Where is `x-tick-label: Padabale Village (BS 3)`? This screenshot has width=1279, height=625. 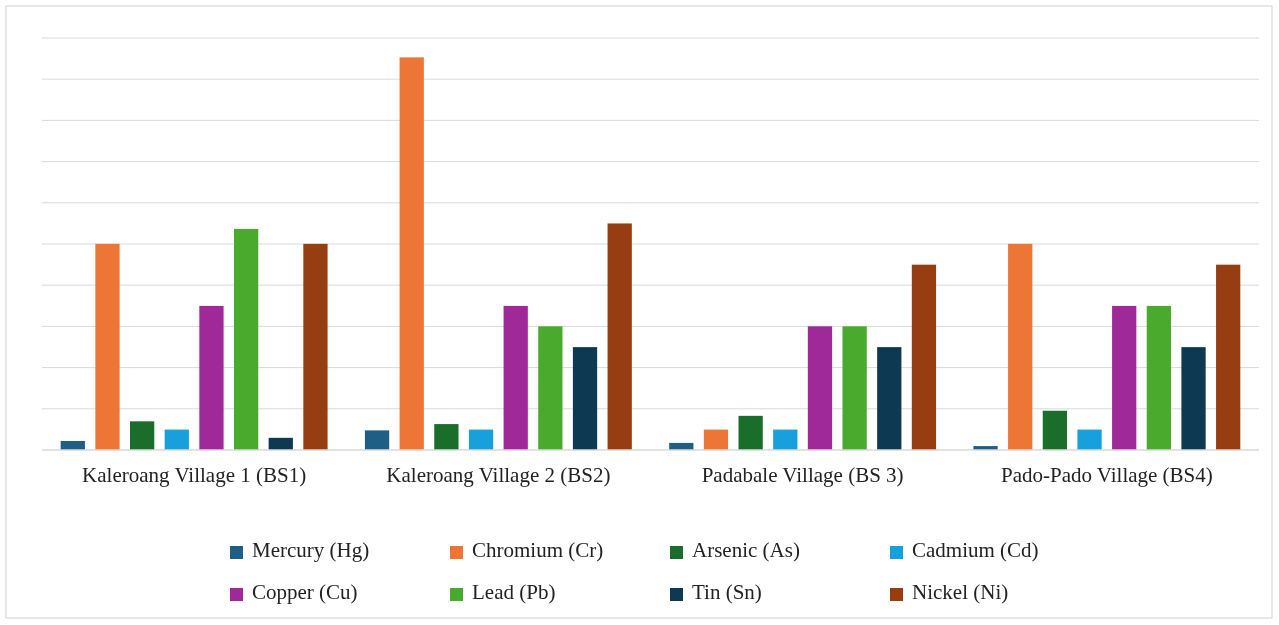 x-tick-label: Padabale Village (BS 3) is located at coordinates (802, 475).